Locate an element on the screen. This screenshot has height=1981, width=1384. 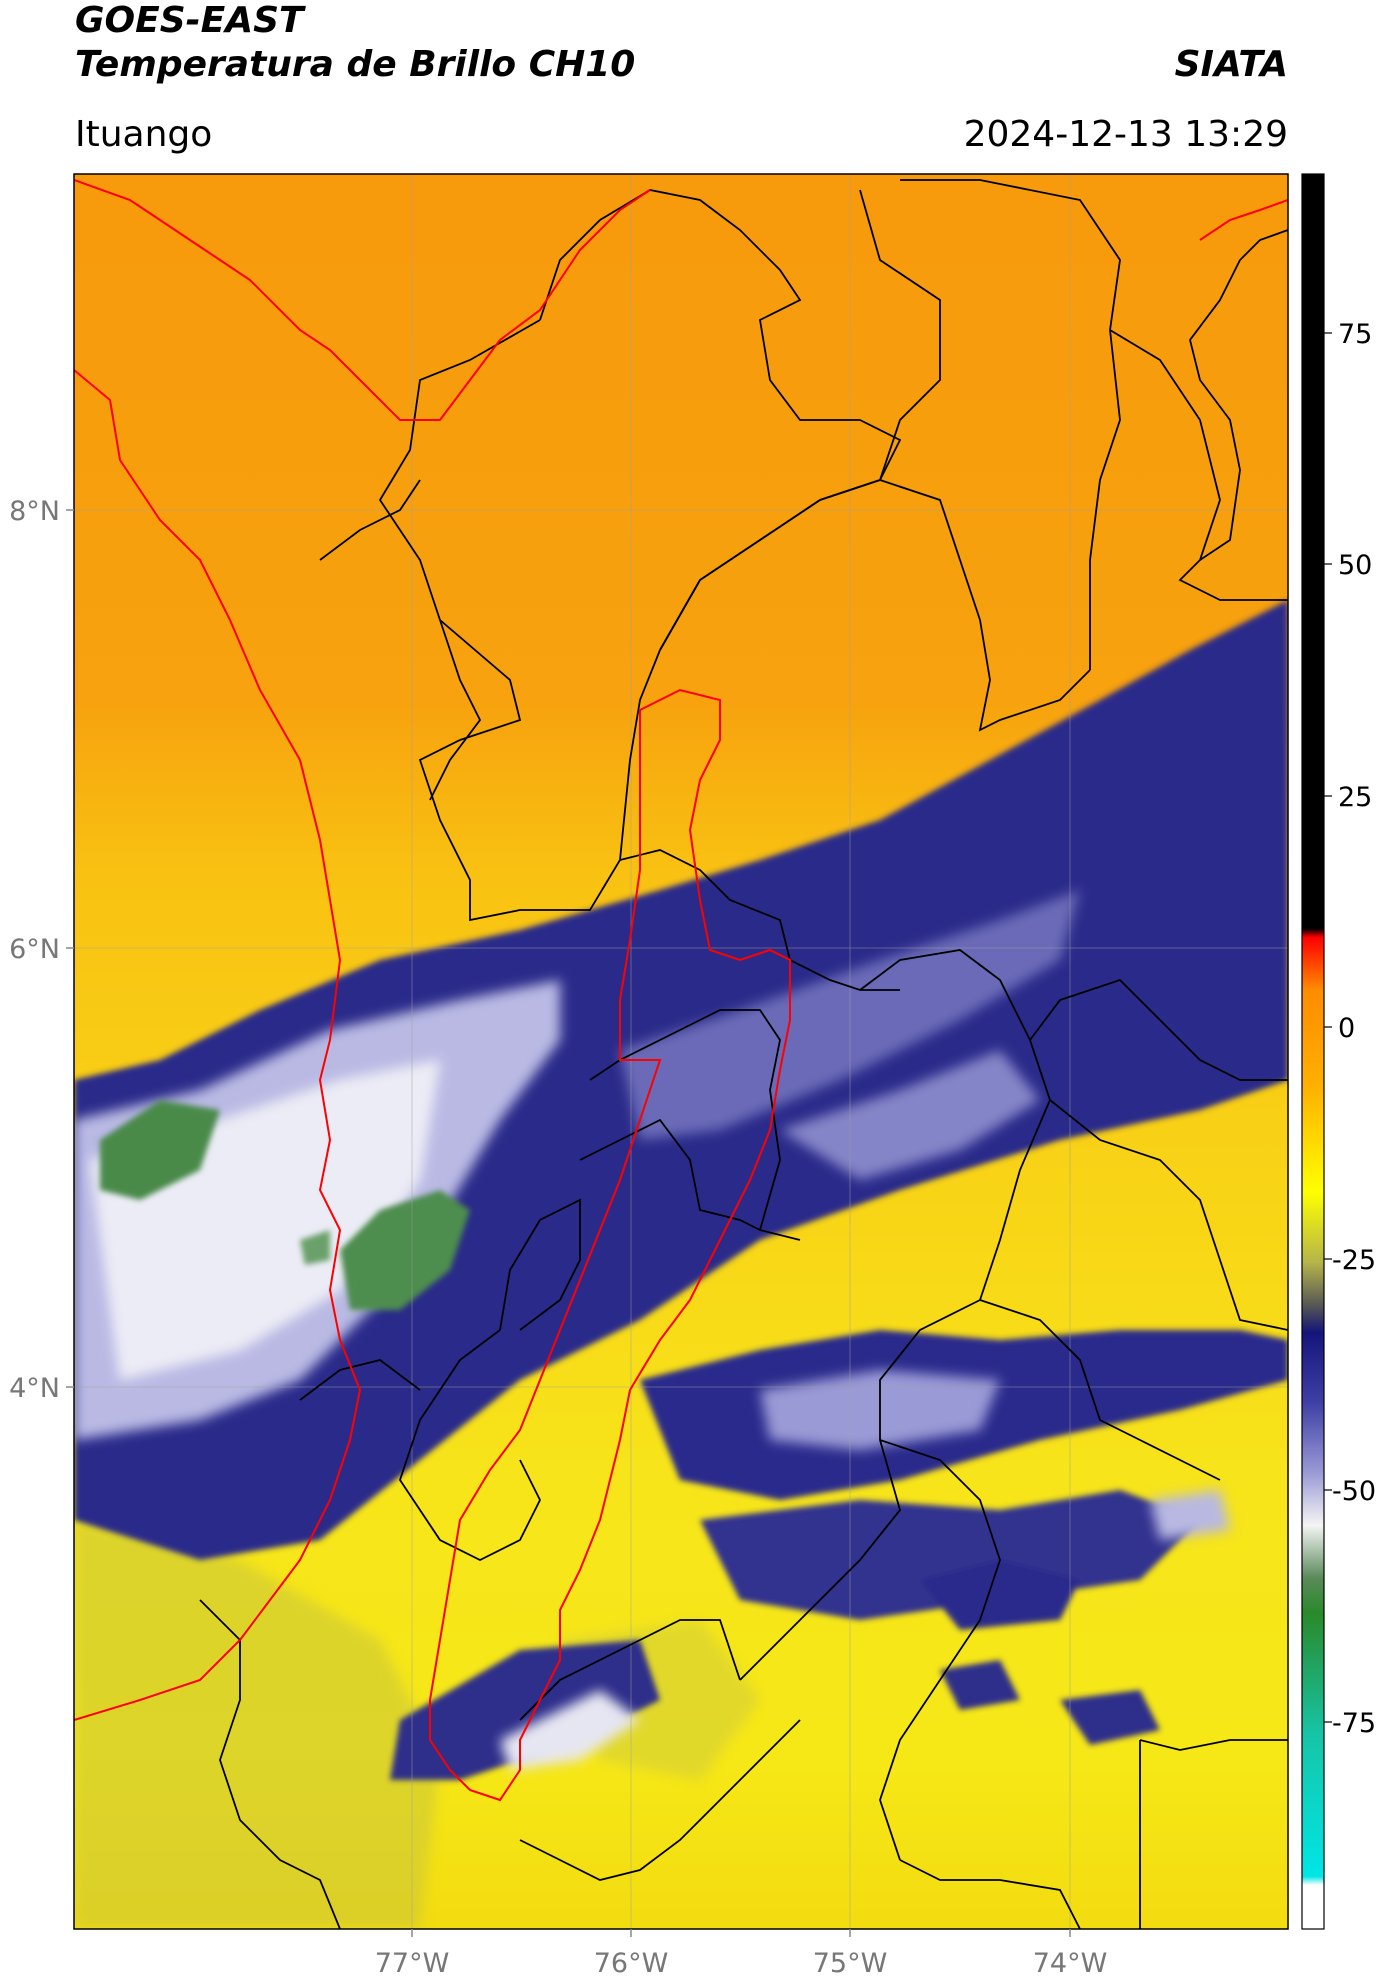
lon-label-76w: 76°W is located at coordinates (631, 1963).